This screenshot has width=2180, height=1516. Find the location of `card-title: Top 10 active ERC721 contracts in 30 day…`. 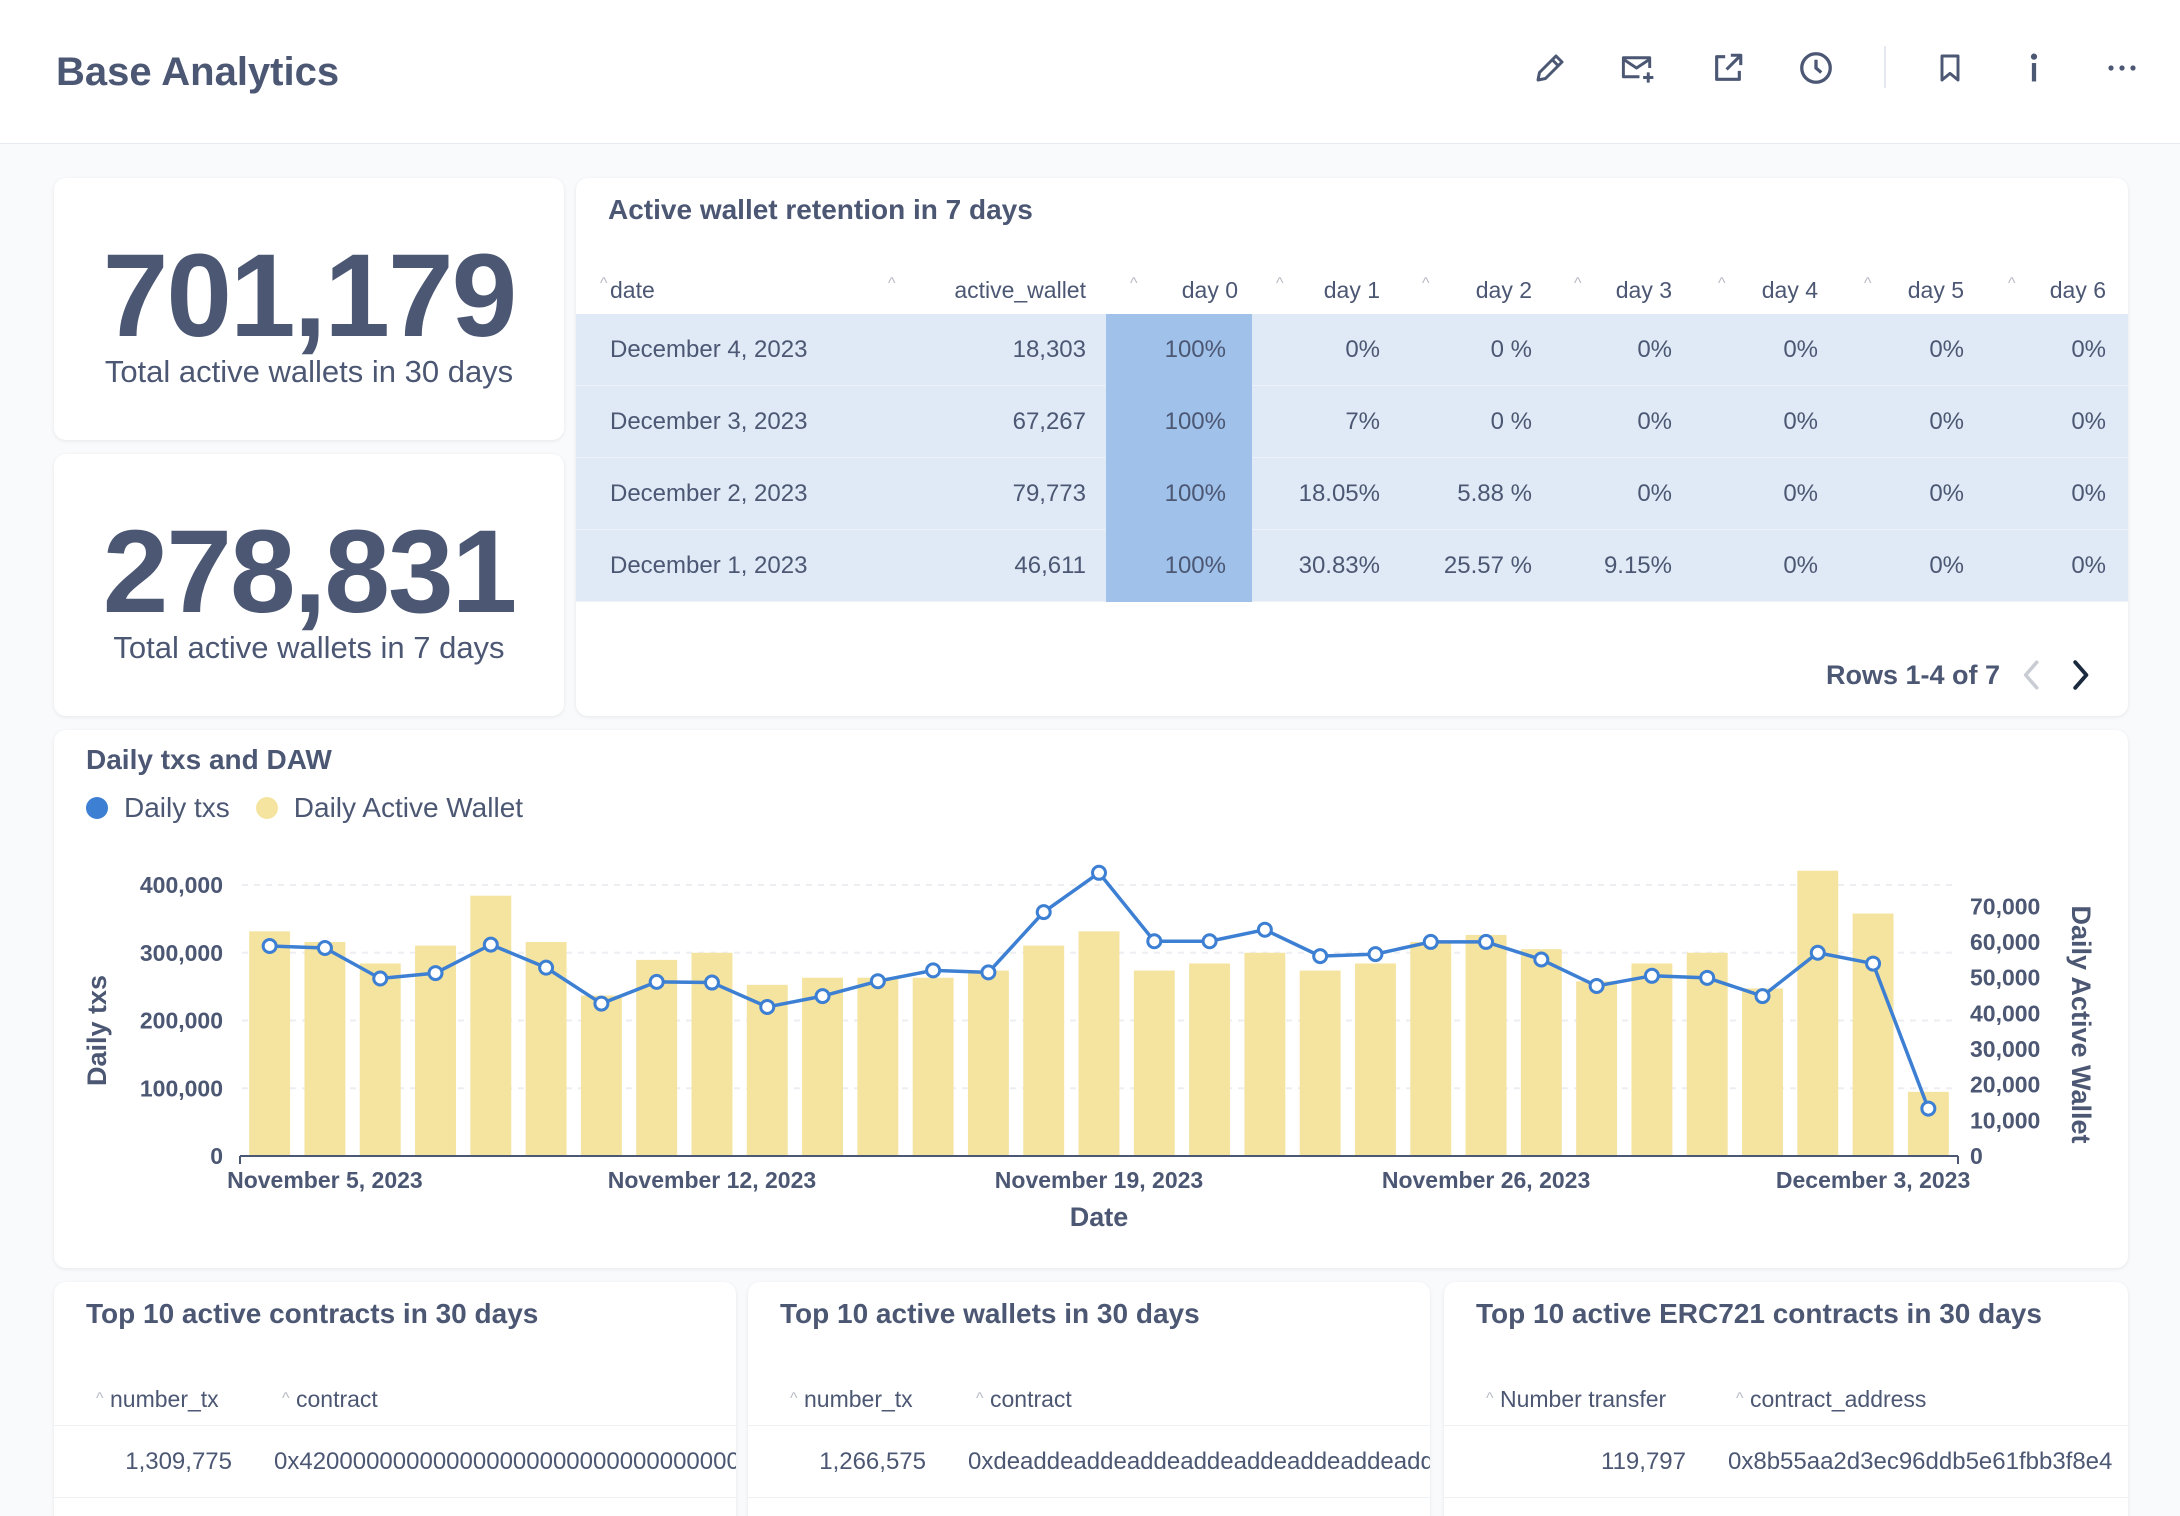

card-title: Top 10 active ERC721 contracts in 30 day… is located at coordinates (1759, 1313).